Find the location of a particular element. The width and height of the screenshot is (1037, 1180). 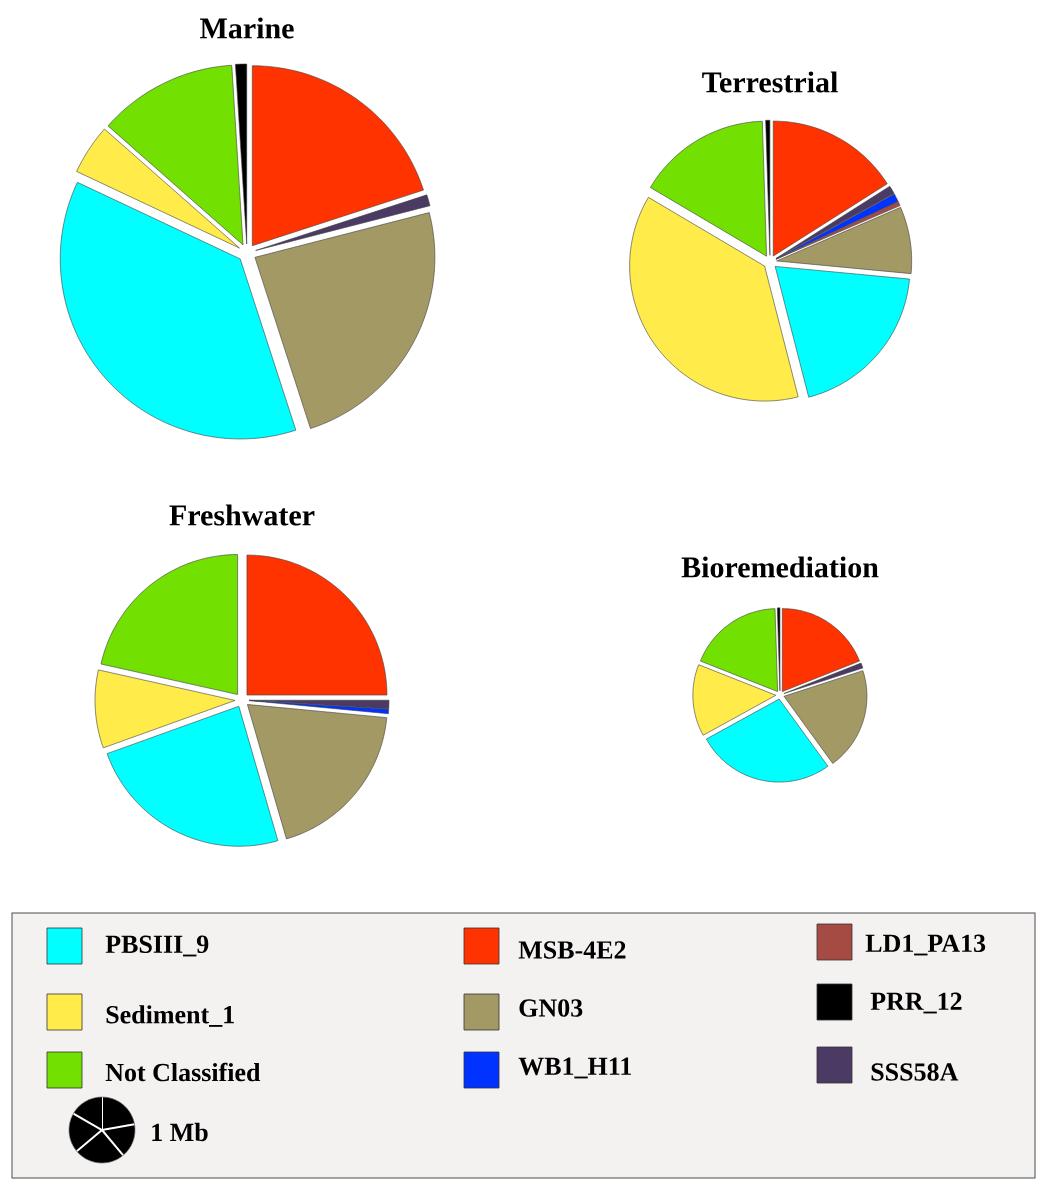

chart-title: Marine is located at coordinates (247, 28).